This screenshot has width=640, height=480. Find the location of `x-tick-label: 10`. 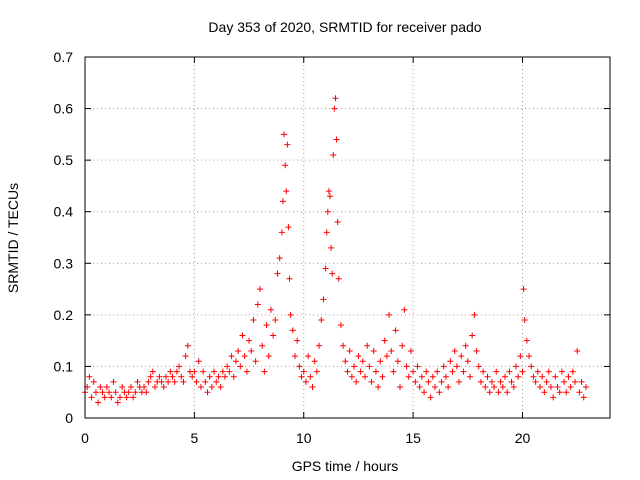

x-tick-label: 10 is located at coordinates (304, 438).